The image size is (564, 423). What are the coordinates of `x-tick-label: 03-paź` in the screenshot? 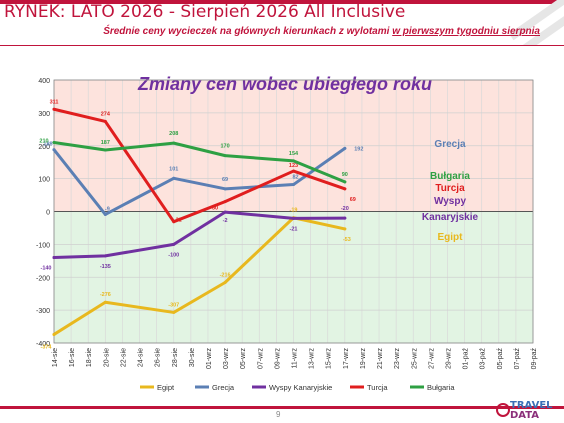 It's located at (483, 359).